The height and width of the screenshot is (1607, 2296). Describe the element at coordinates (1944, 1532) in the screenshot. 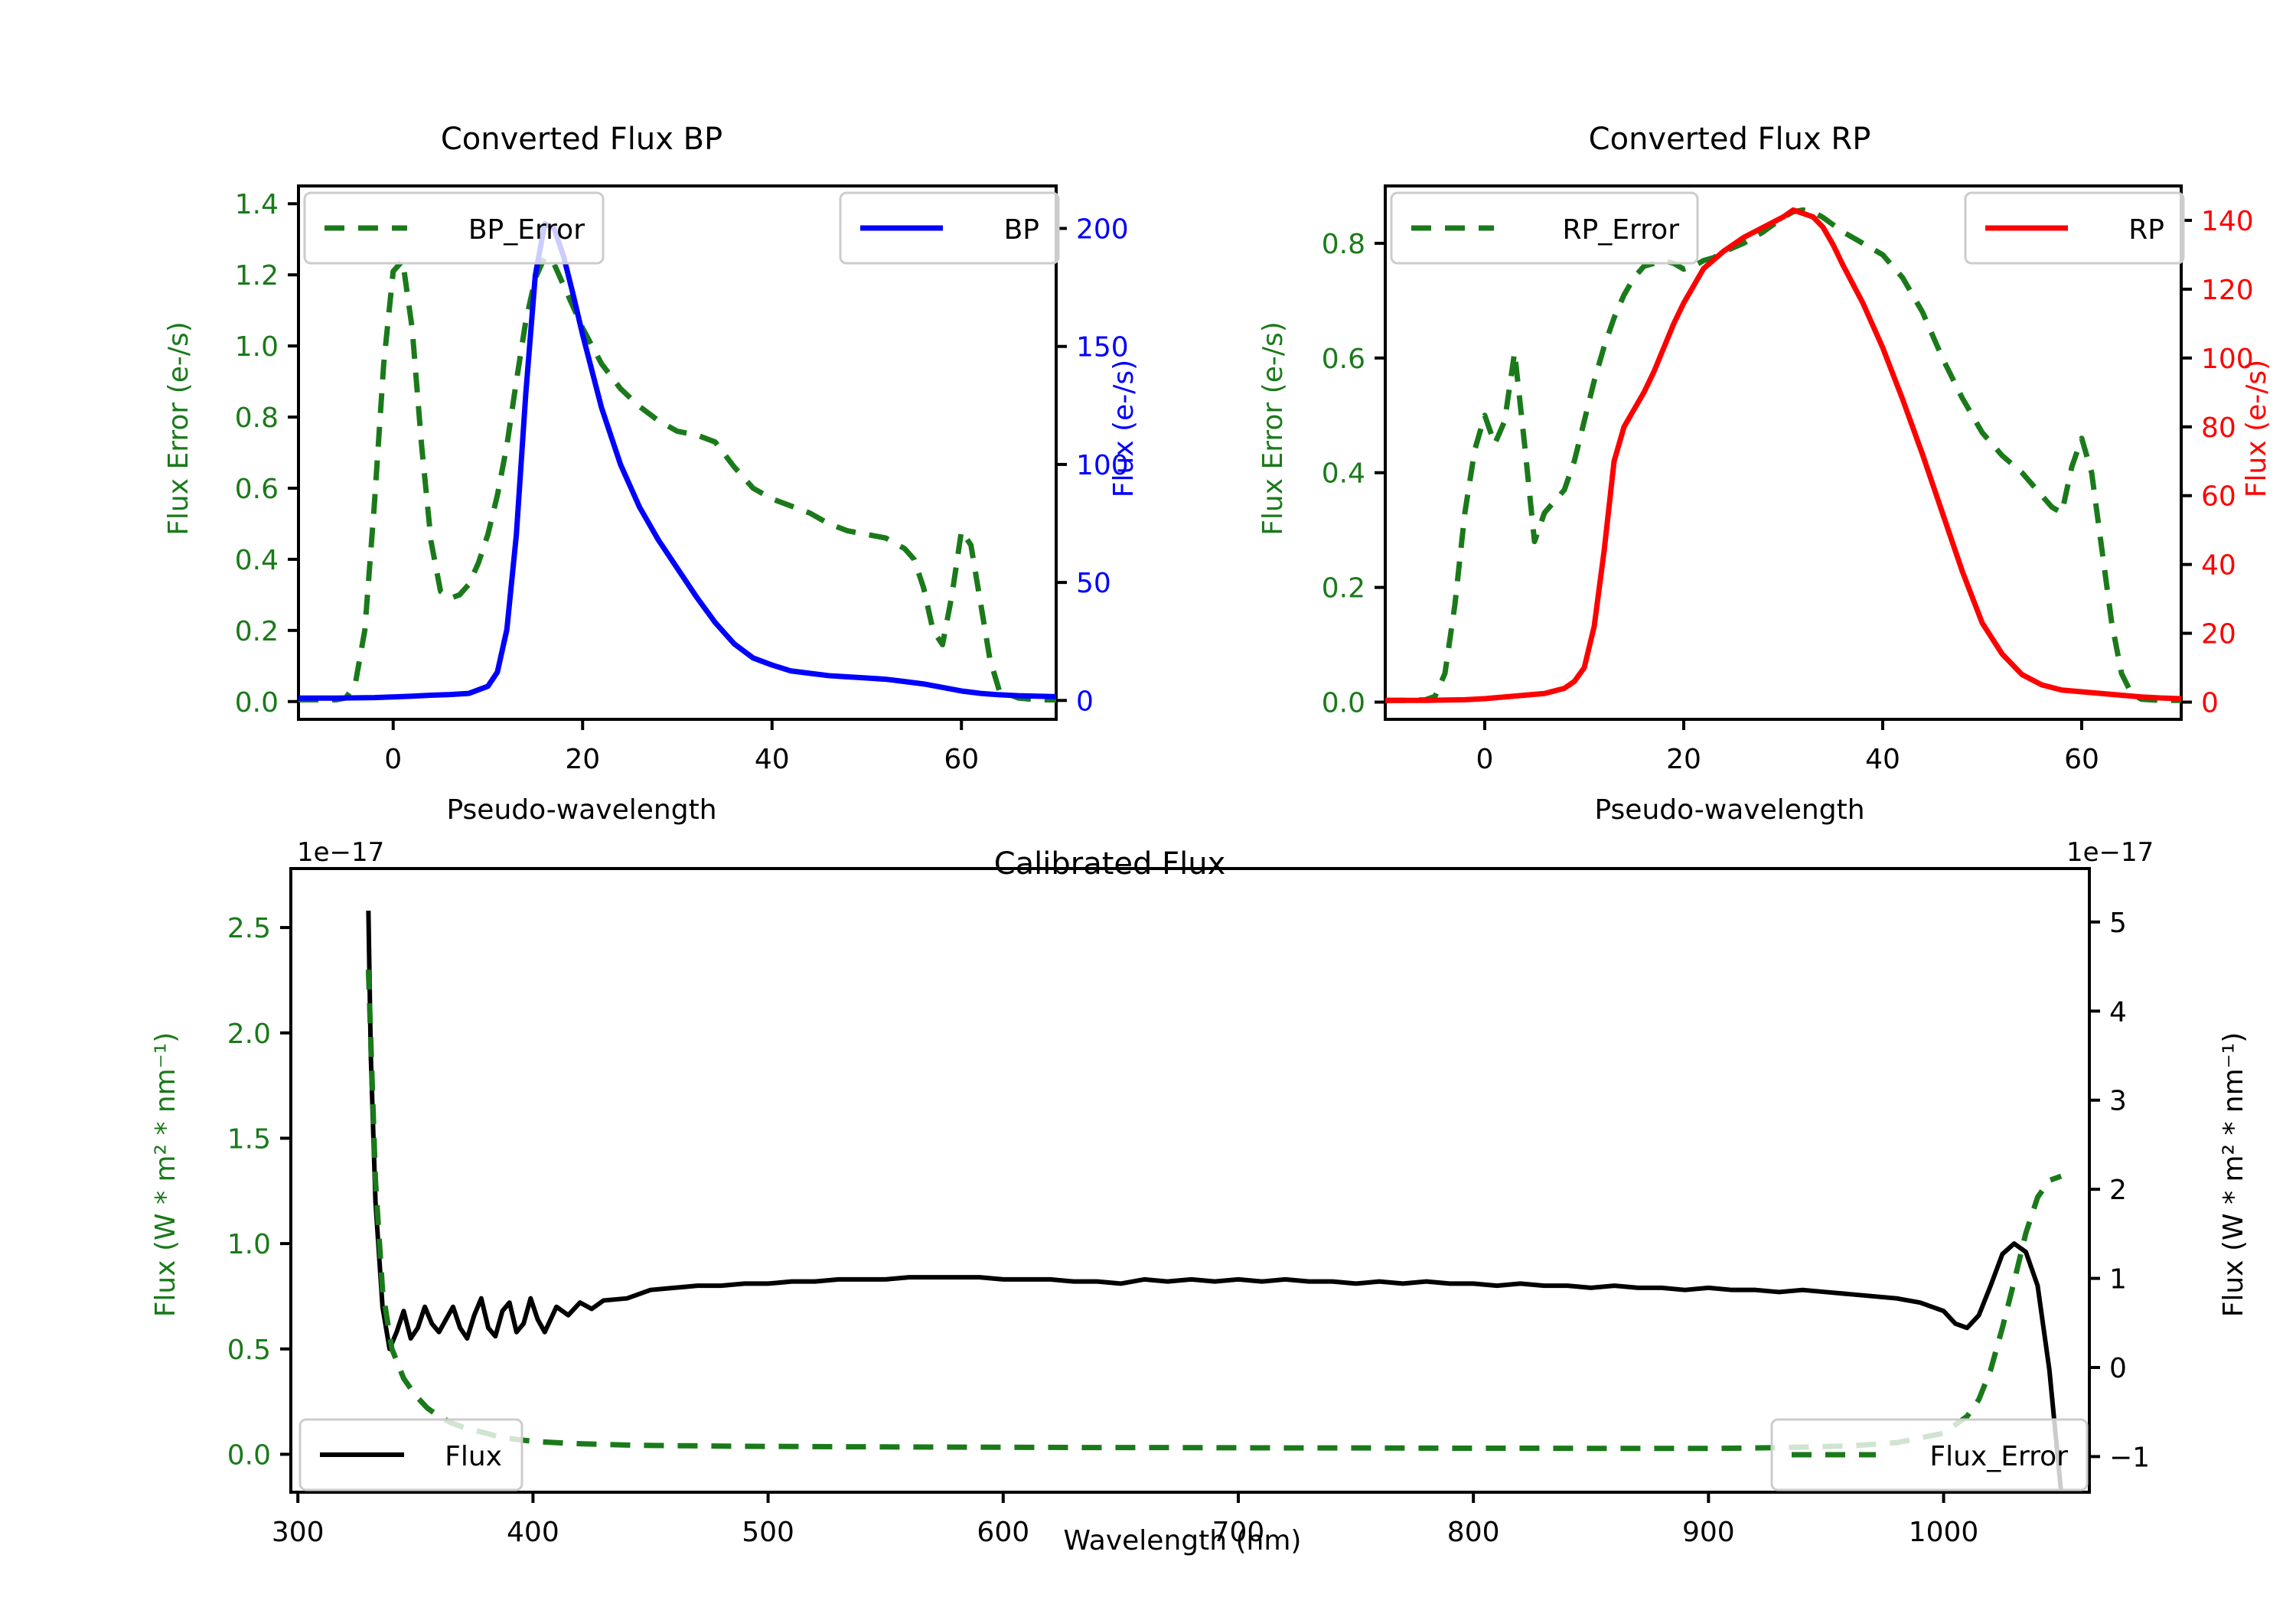

I see `x-tick-label: 1000` at that location.